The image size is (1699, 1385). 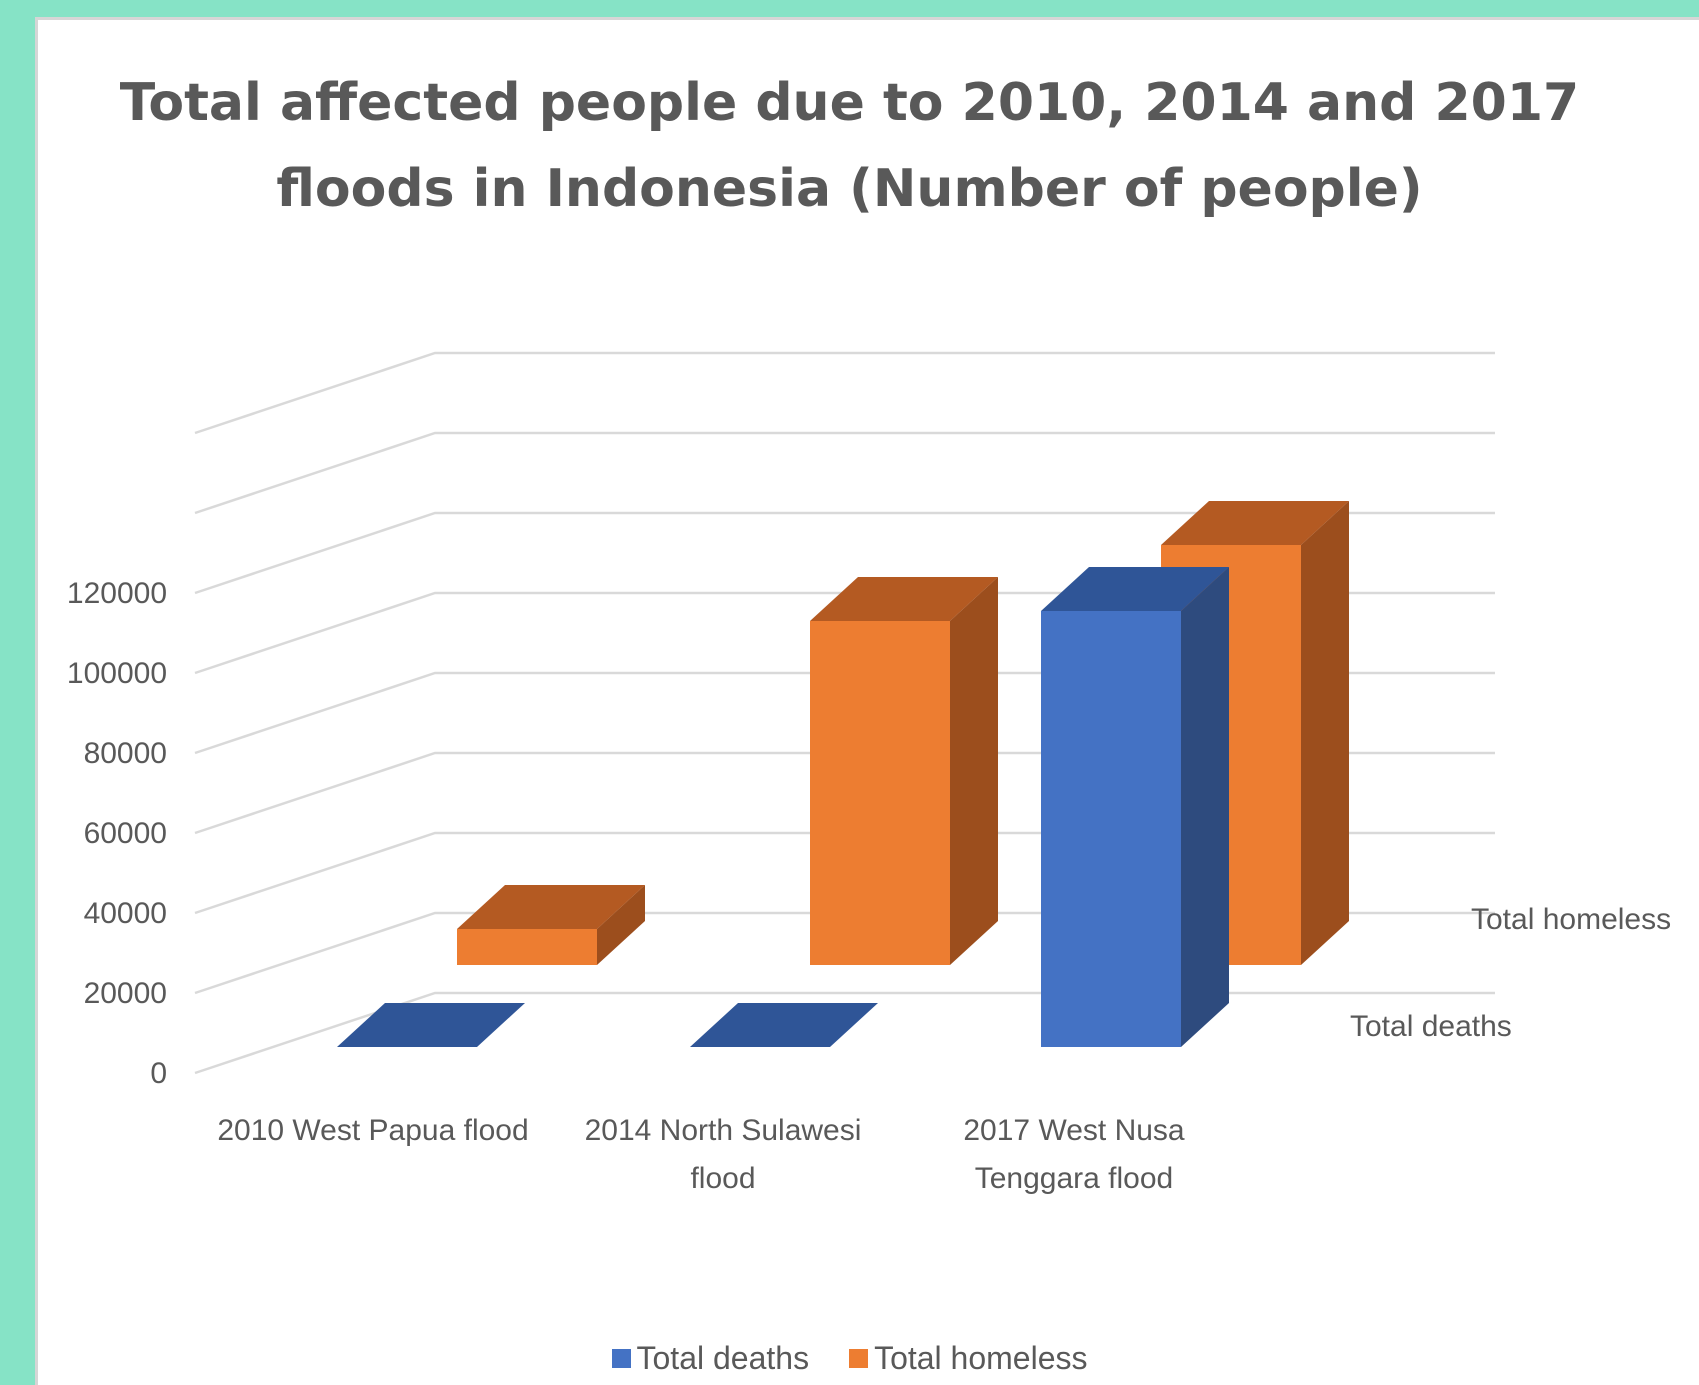 I want to click on bar-homeless-2-side, so click(x=1325, y=733).